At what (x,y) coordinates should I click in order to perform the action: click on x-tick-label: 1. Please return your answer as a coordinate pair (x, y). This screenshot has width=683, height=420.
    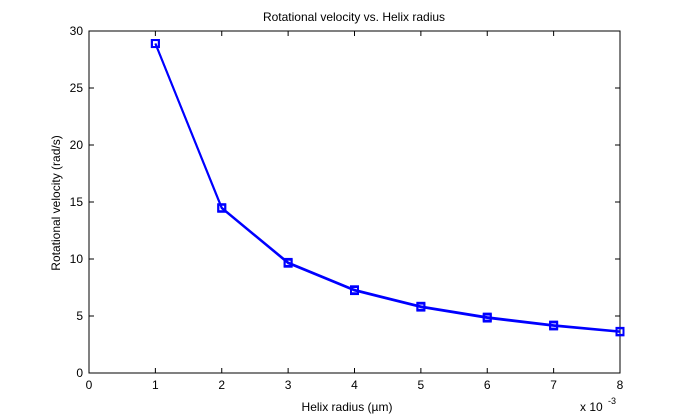
    Looking at the image, I should click on (155, 385).